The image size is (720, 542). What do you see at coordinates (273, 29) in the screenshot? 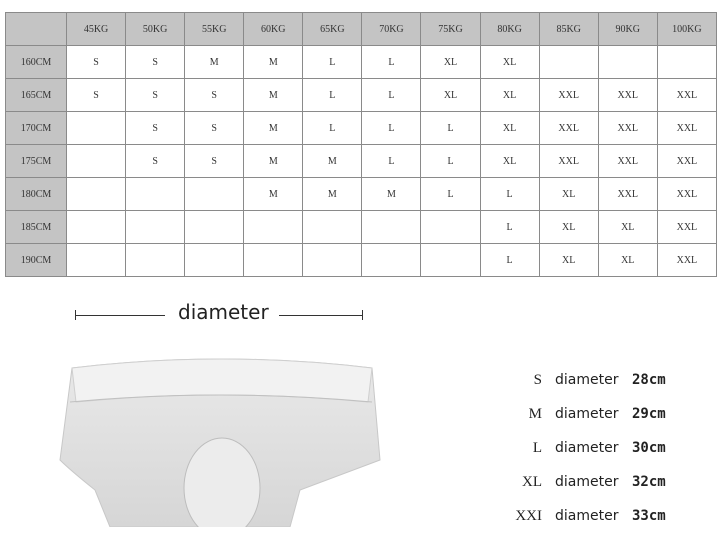
I see `weight-header: 60KG` at bounding box center [273, 29].